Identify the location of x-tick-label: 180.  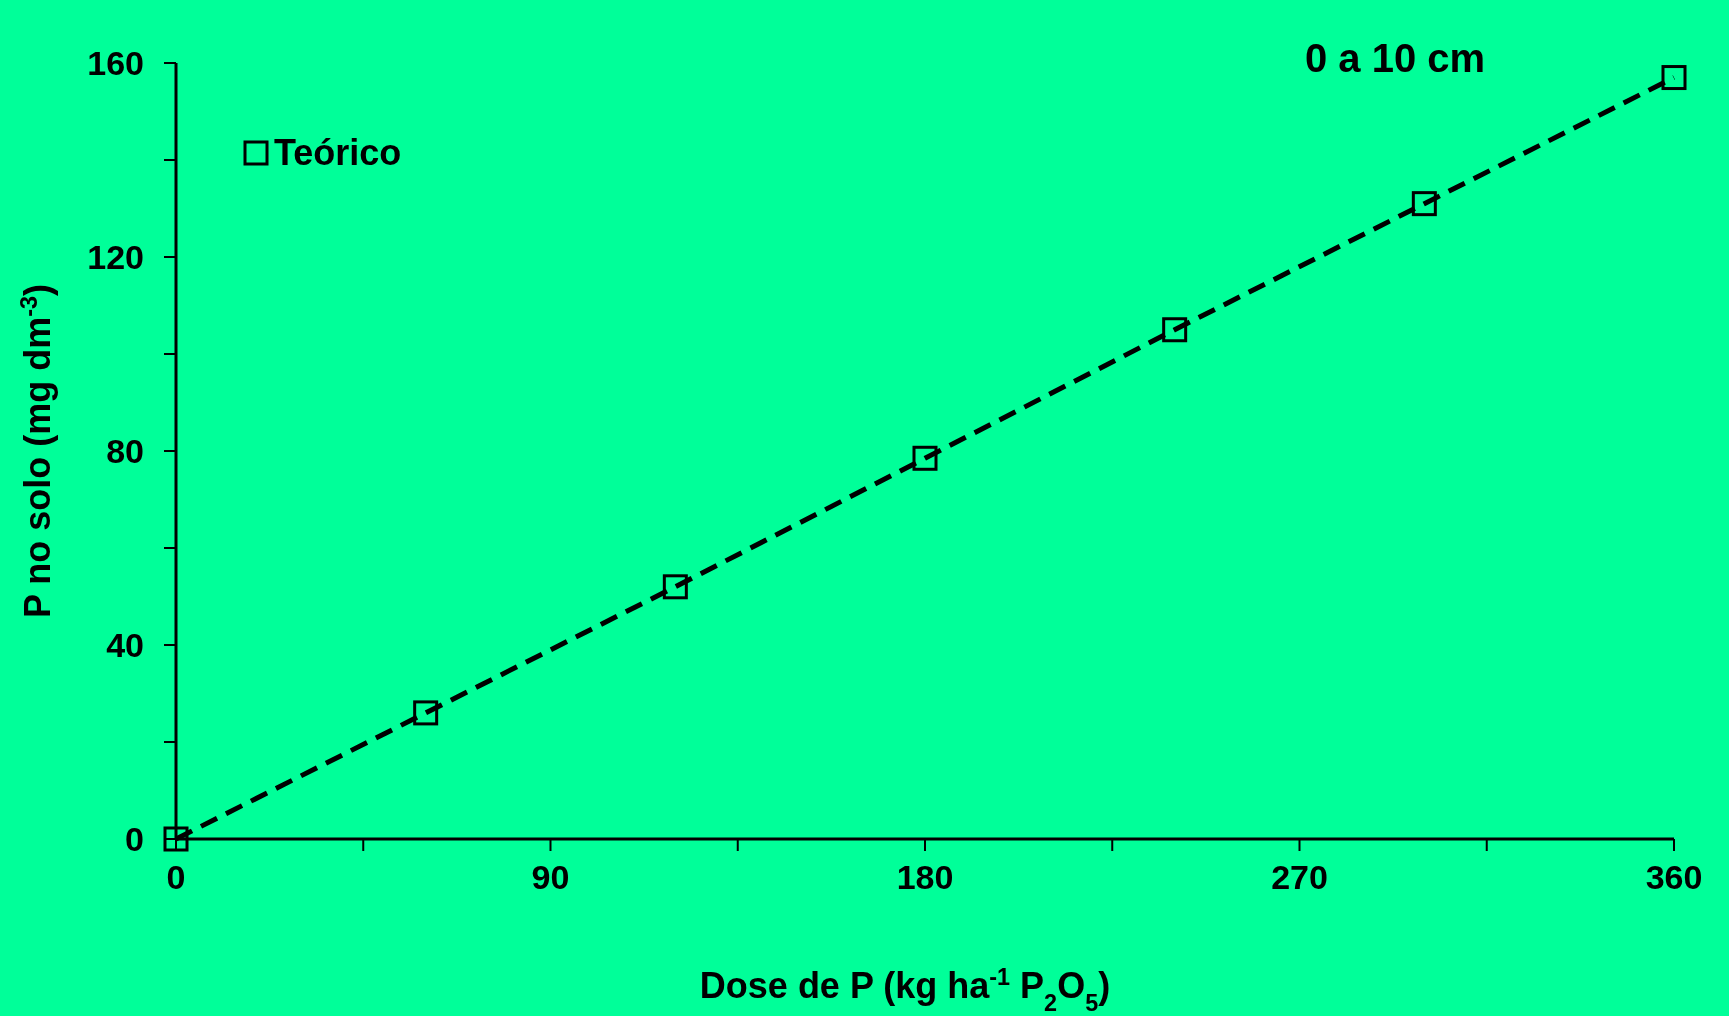
(925, 877).